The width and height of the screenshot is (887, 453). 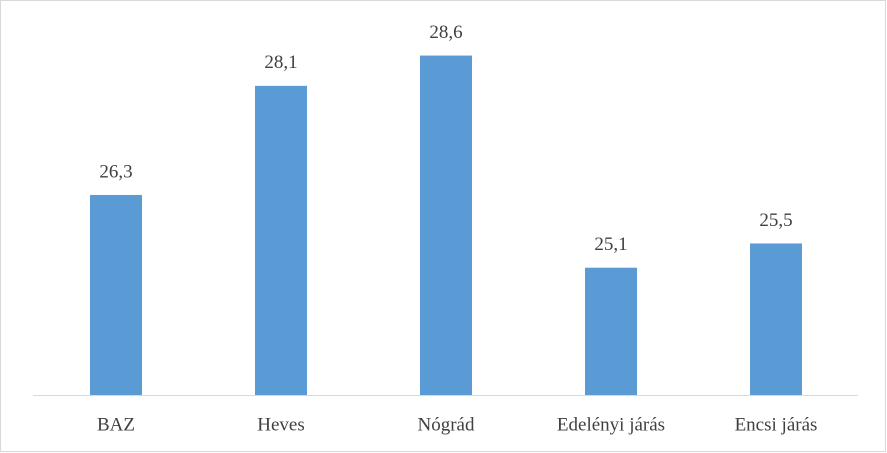 I want to click on x-tick-label: BAZ, so click(x=116, y=424).